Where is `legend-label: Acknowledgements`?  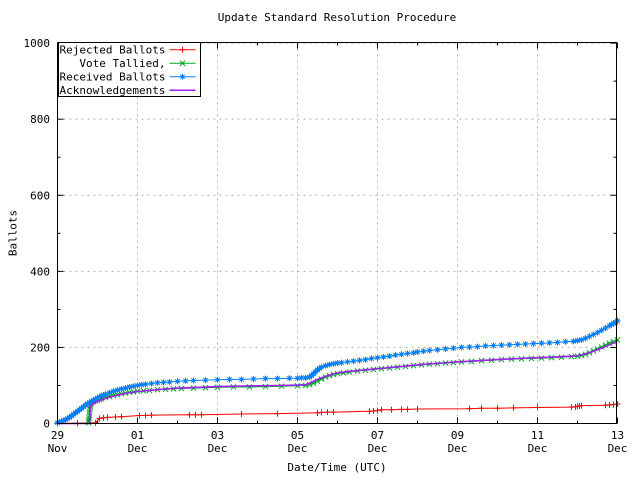
legend-label: Acknowledgements is located at coordinates (113, 90).